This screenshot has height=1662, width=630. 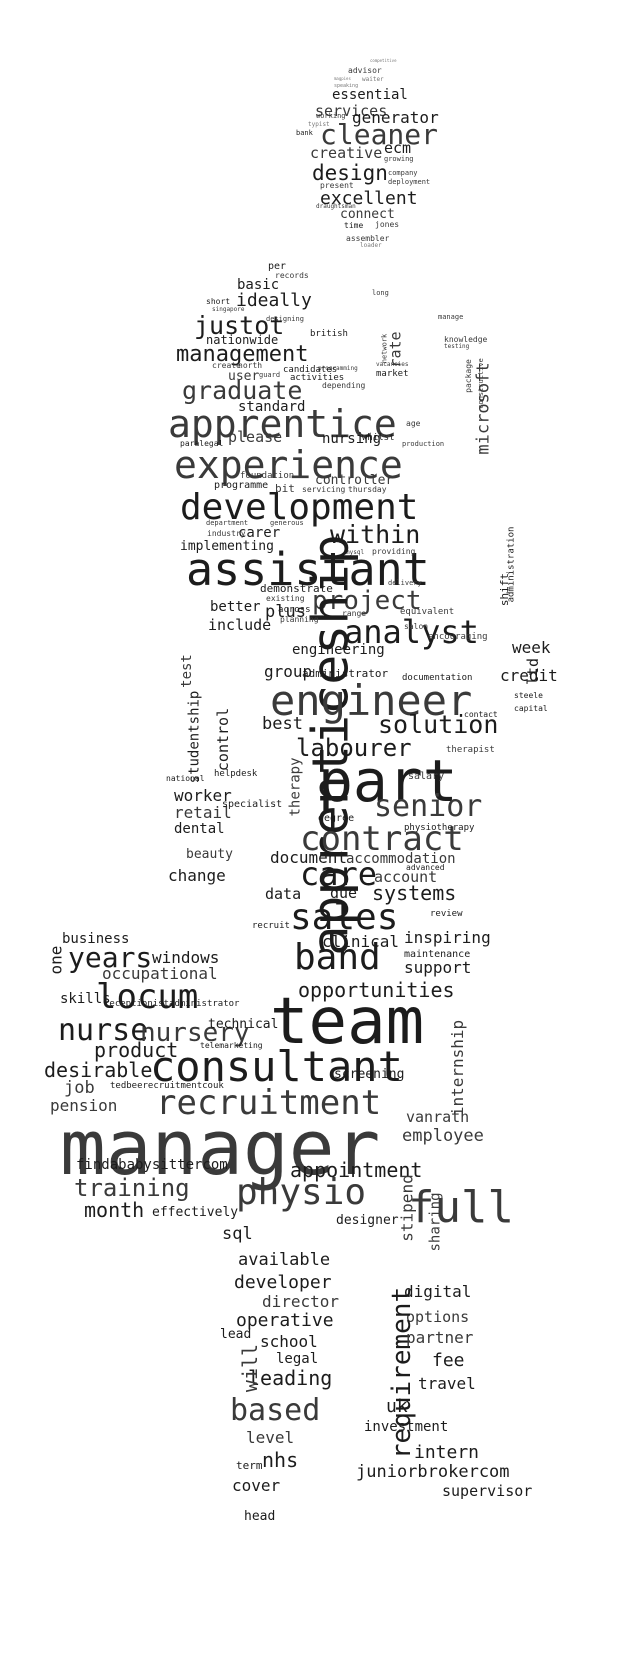 I want to click on word: operative, so click(x=285, y=1320).